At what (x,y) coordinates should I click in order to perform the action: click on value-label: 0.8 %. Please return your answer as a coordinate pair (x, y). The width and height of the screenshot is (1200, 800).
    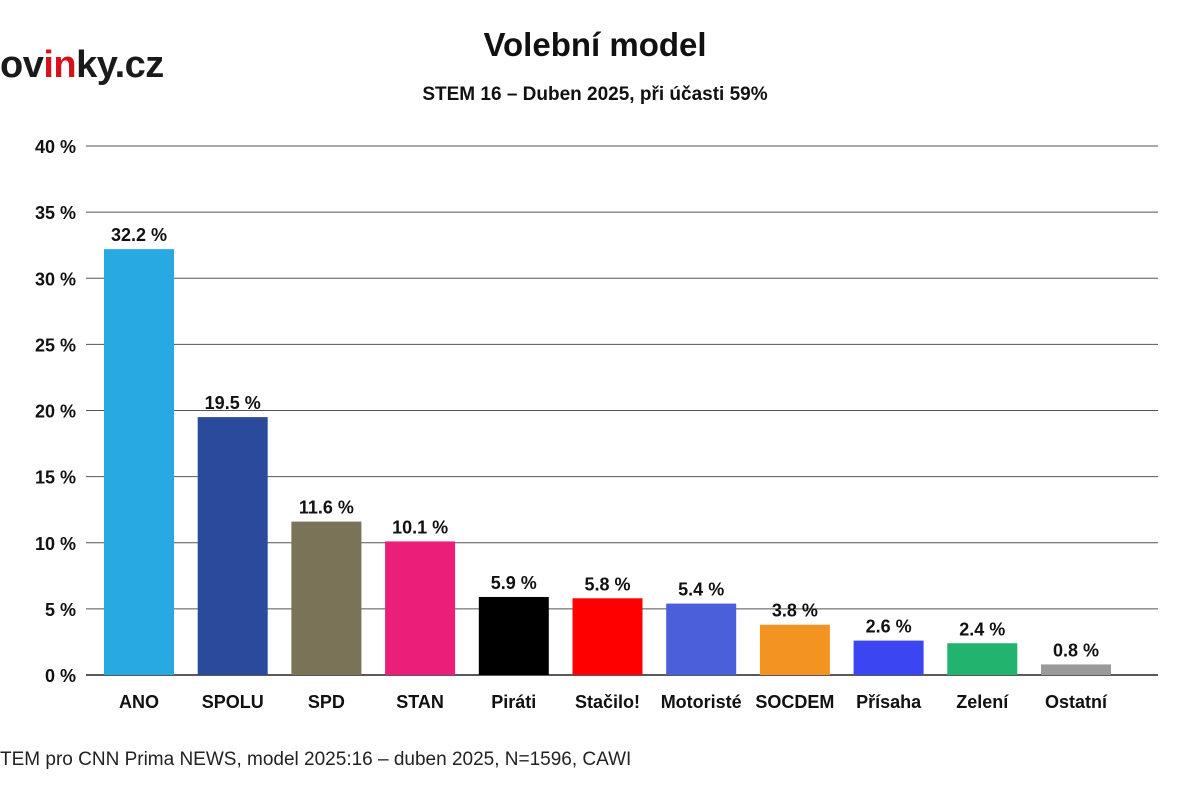
    Looking at the image, I should click on (1076, 650).